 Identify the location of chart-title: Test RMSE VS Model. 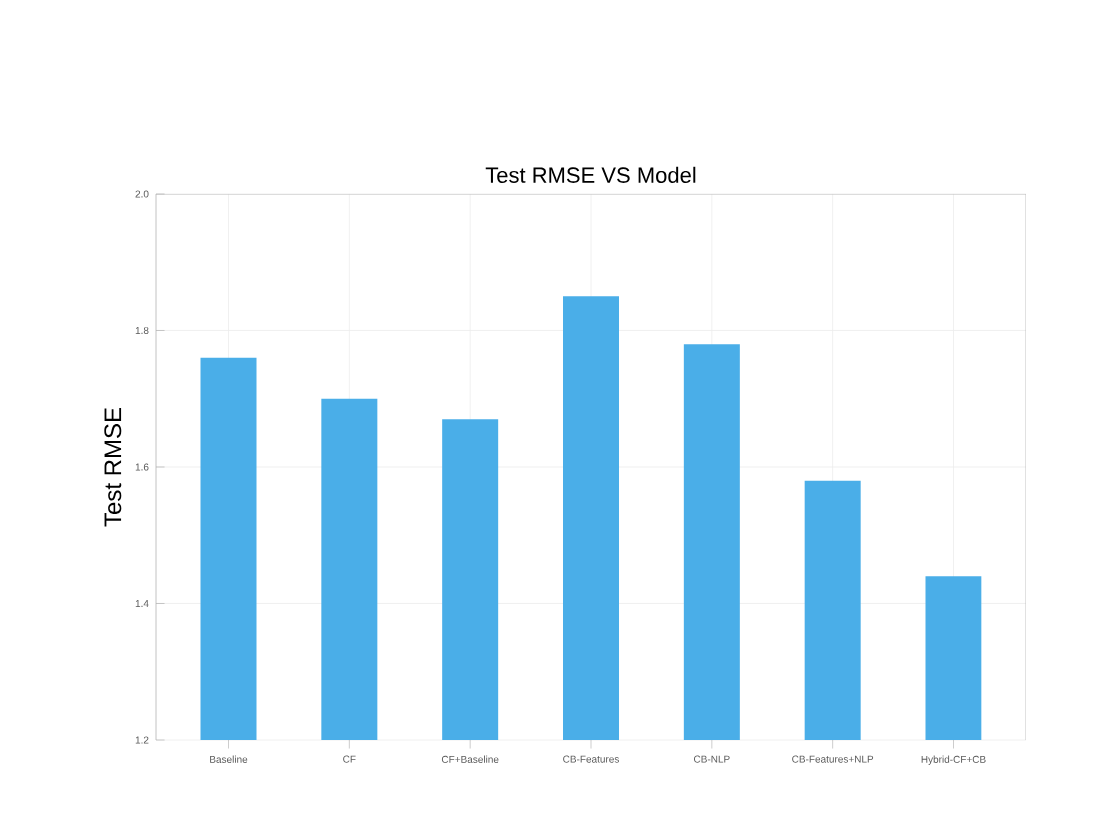
(590, 174).